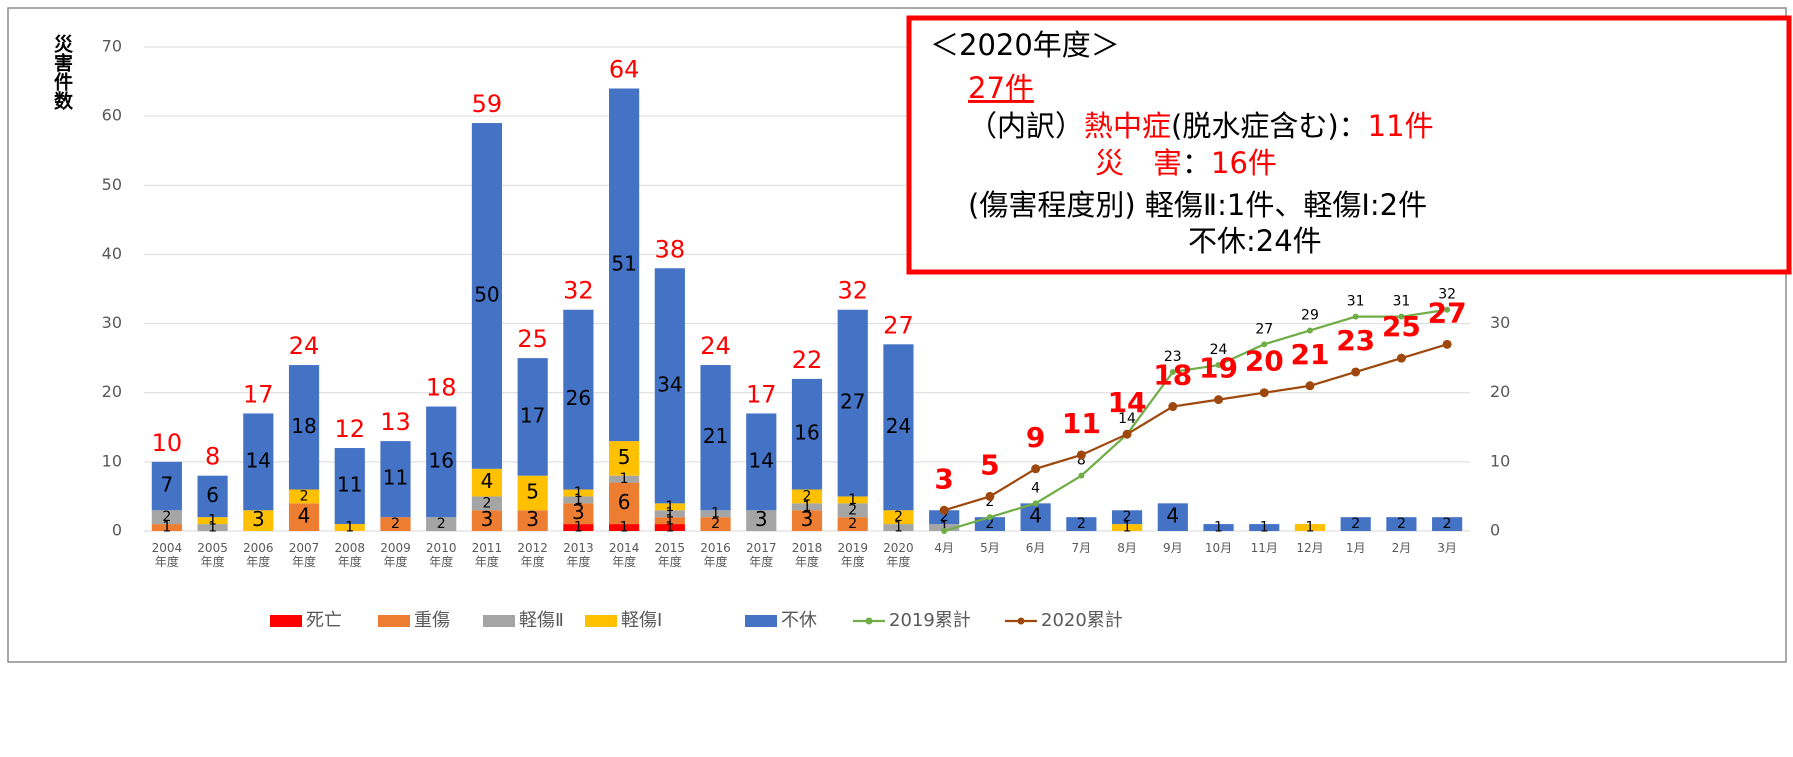 The height and width of the screenshot is (757, 1793). Describe the element at coordinates (715, 555) in the screenshot. I see `x-tick-label: 2016年度` at that location.